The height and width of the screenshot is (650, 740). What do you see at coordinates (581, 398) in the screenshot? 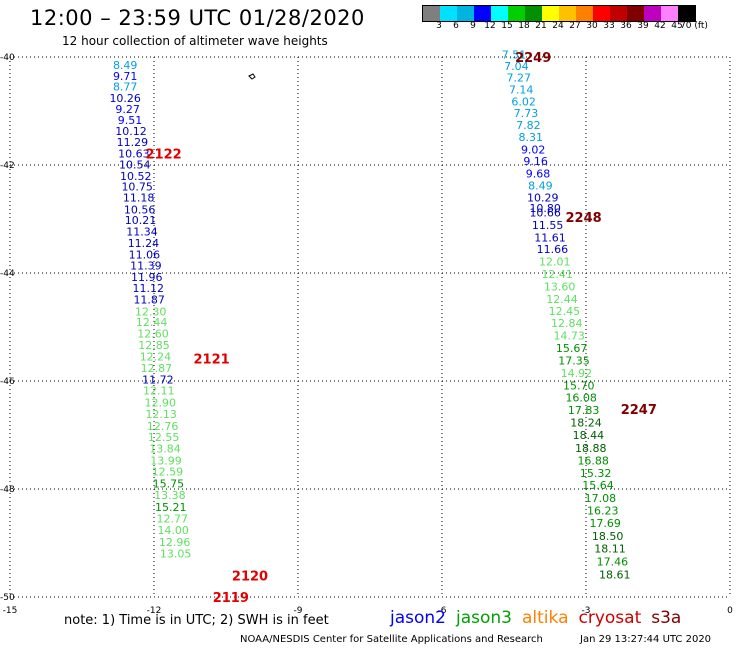
I see `swh-value-label: 16.08` at bounding box center [581, 398].